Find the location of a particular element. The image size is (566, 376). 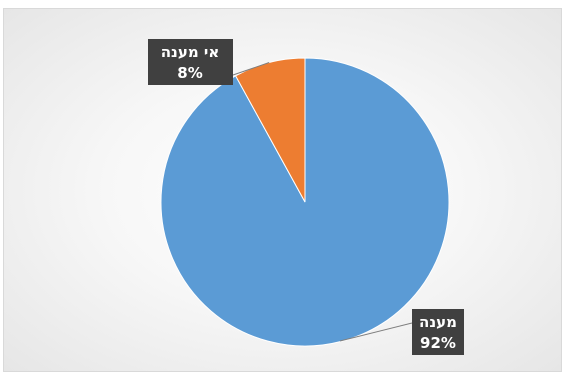

data-label-answer: מענה 92% is located at coordinates (438, 332).